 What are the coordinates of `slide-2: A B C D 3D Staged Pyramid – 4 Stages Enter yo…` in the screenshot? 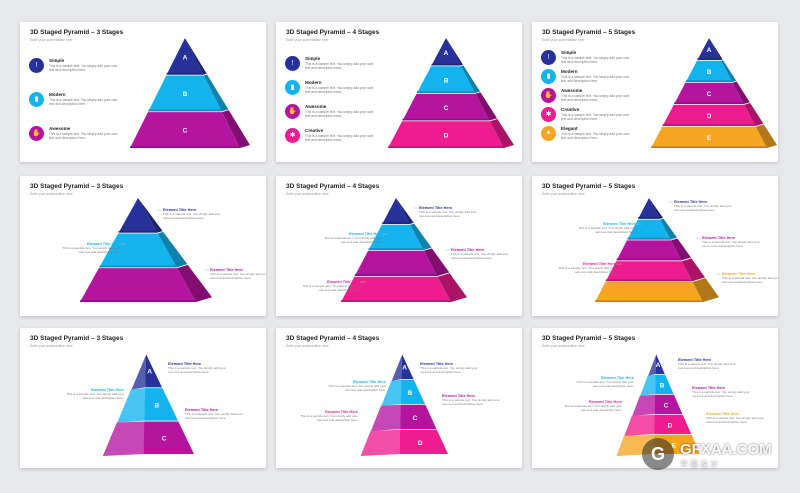 It's located at (399, 92).